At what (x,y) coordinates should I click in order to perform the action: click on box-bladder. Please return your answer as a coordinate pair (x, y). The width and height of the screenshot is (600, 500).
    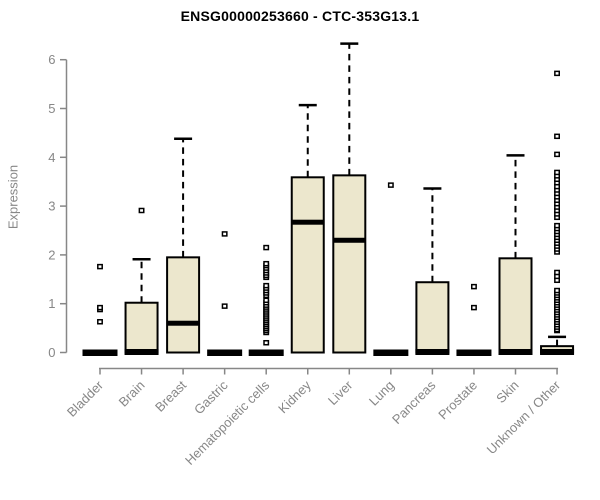
    Looking at the image, I should click on (100, 309).